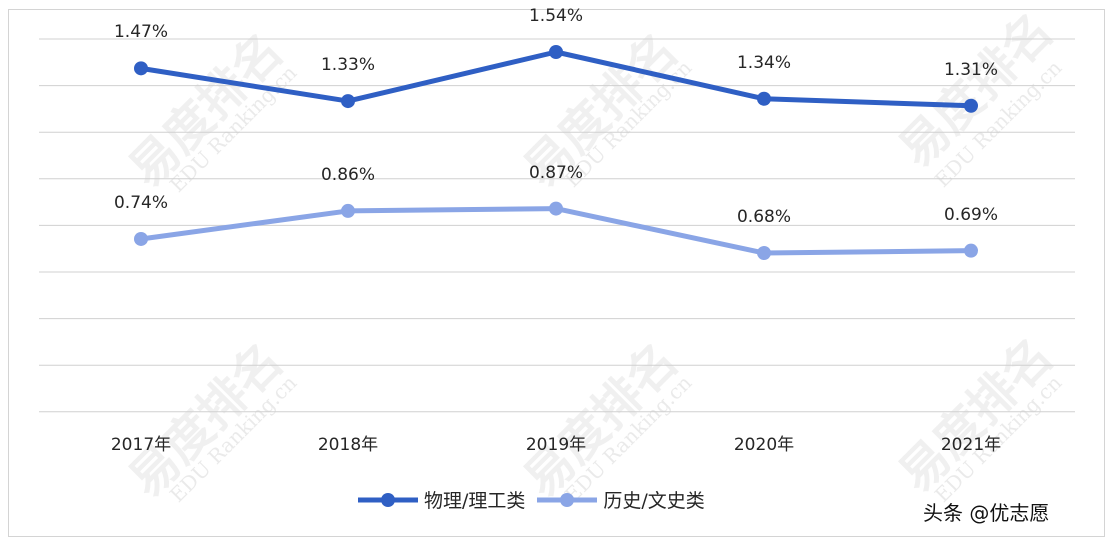  I want to click on data-label: 0.69%, so click(971, 214).